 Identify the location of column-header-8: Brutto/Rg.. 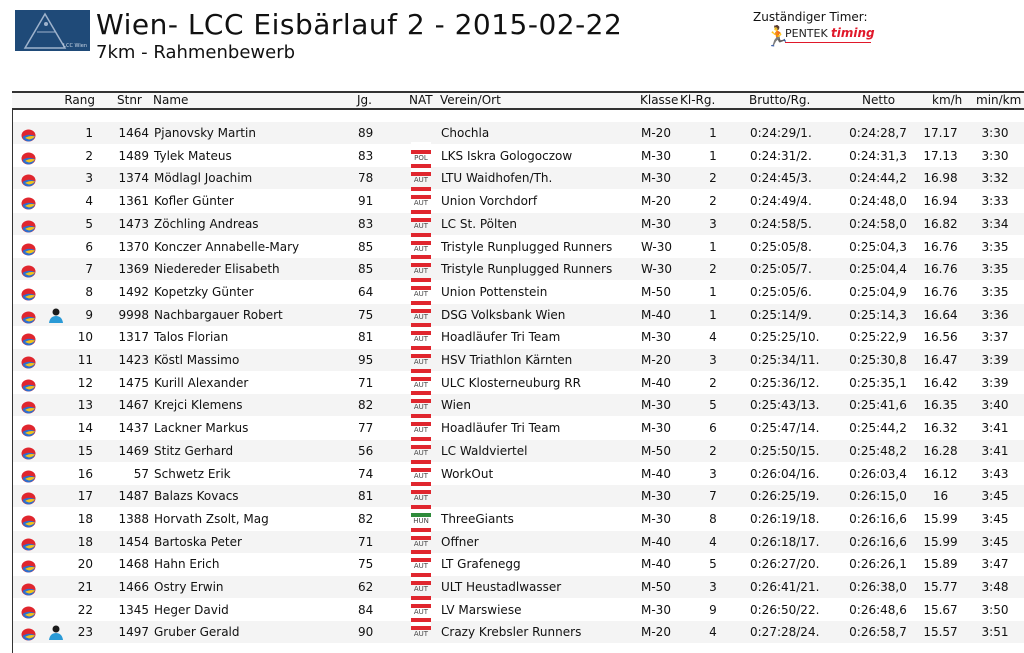
(780, 100).